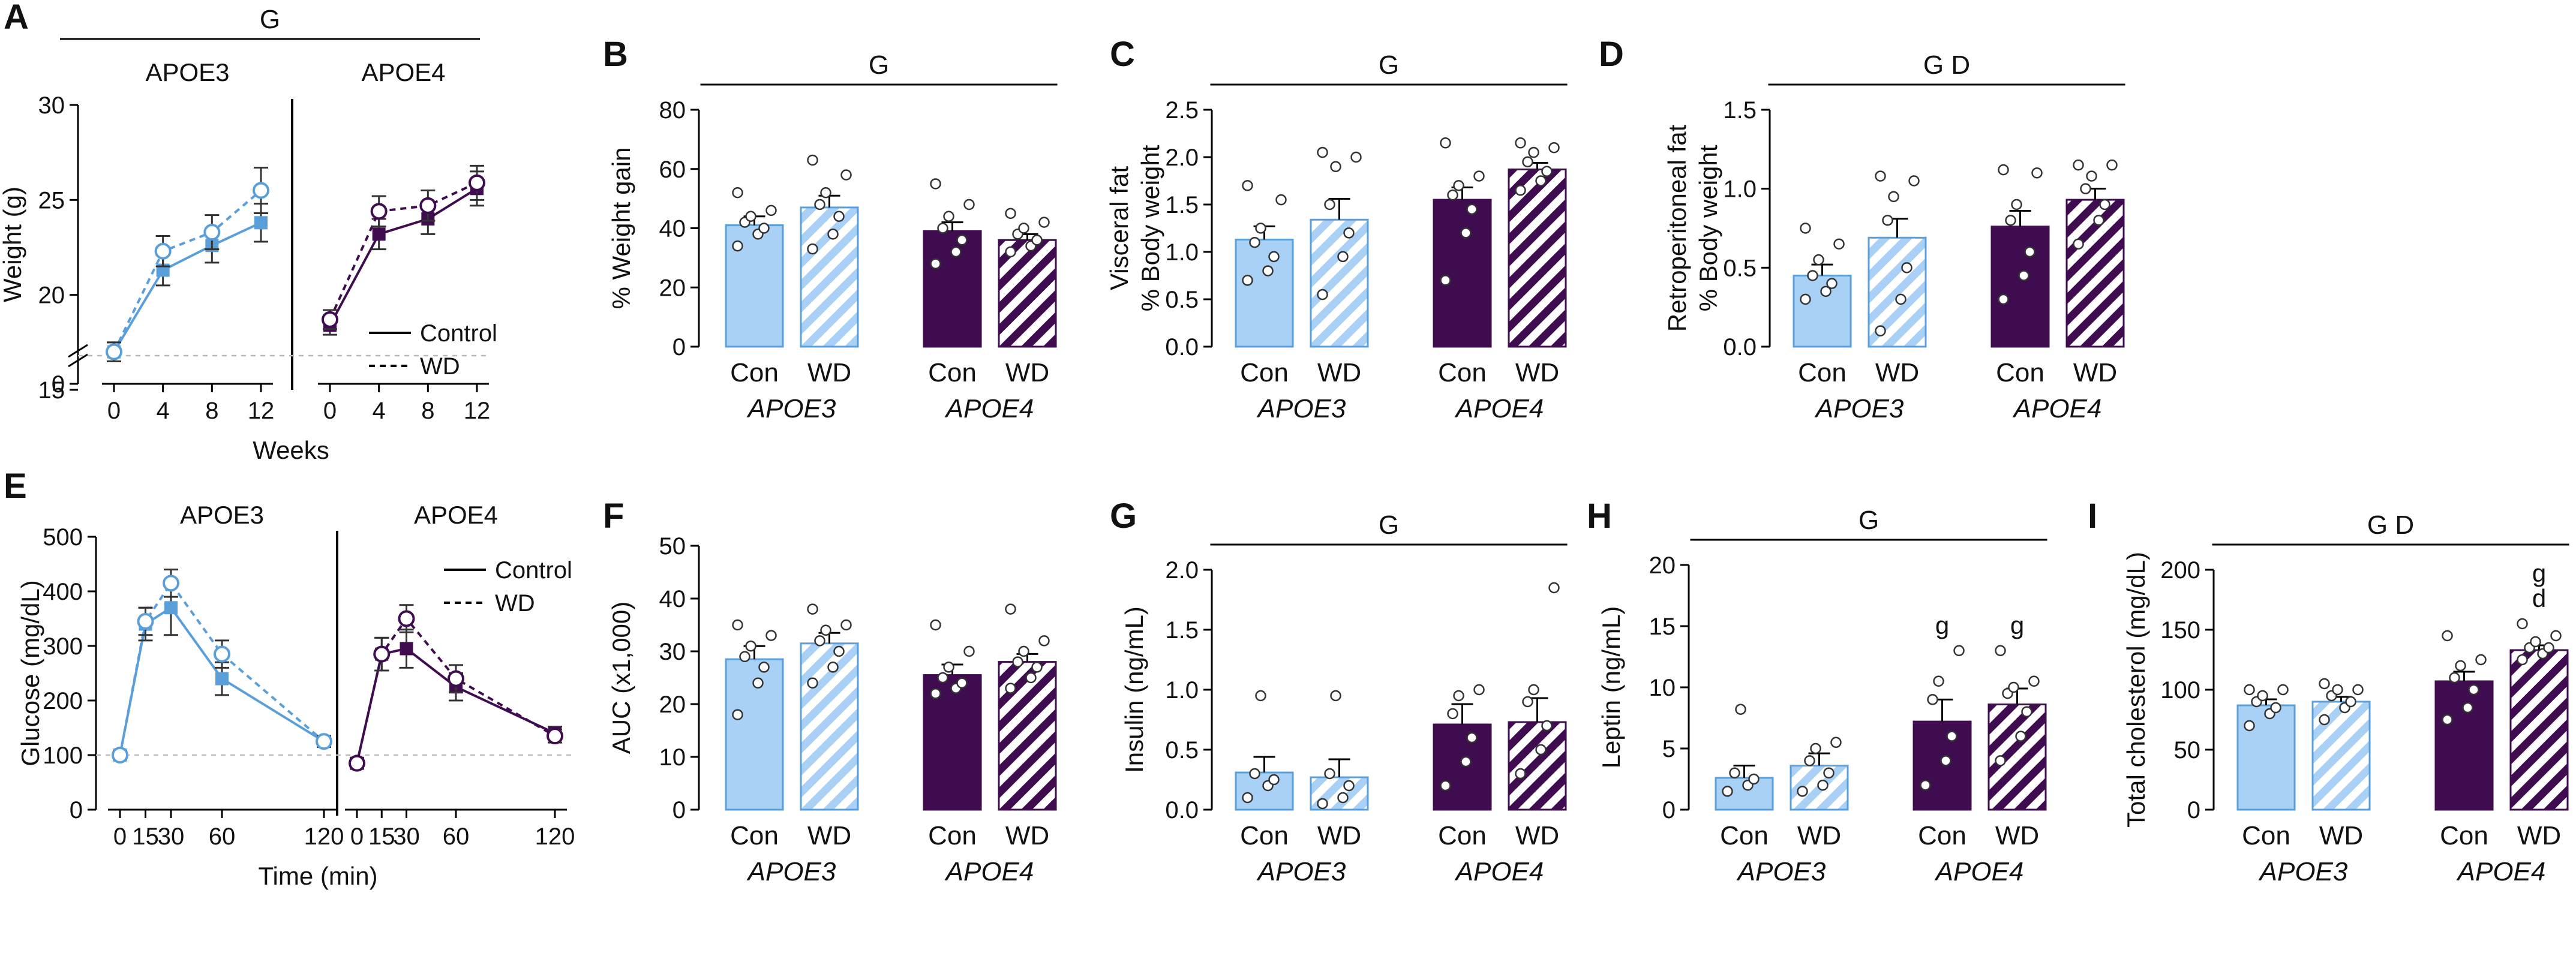  Describe the element at coordinates (1182, 205) in the screenshot. I see `y-tick-label: 1.5` at that location.